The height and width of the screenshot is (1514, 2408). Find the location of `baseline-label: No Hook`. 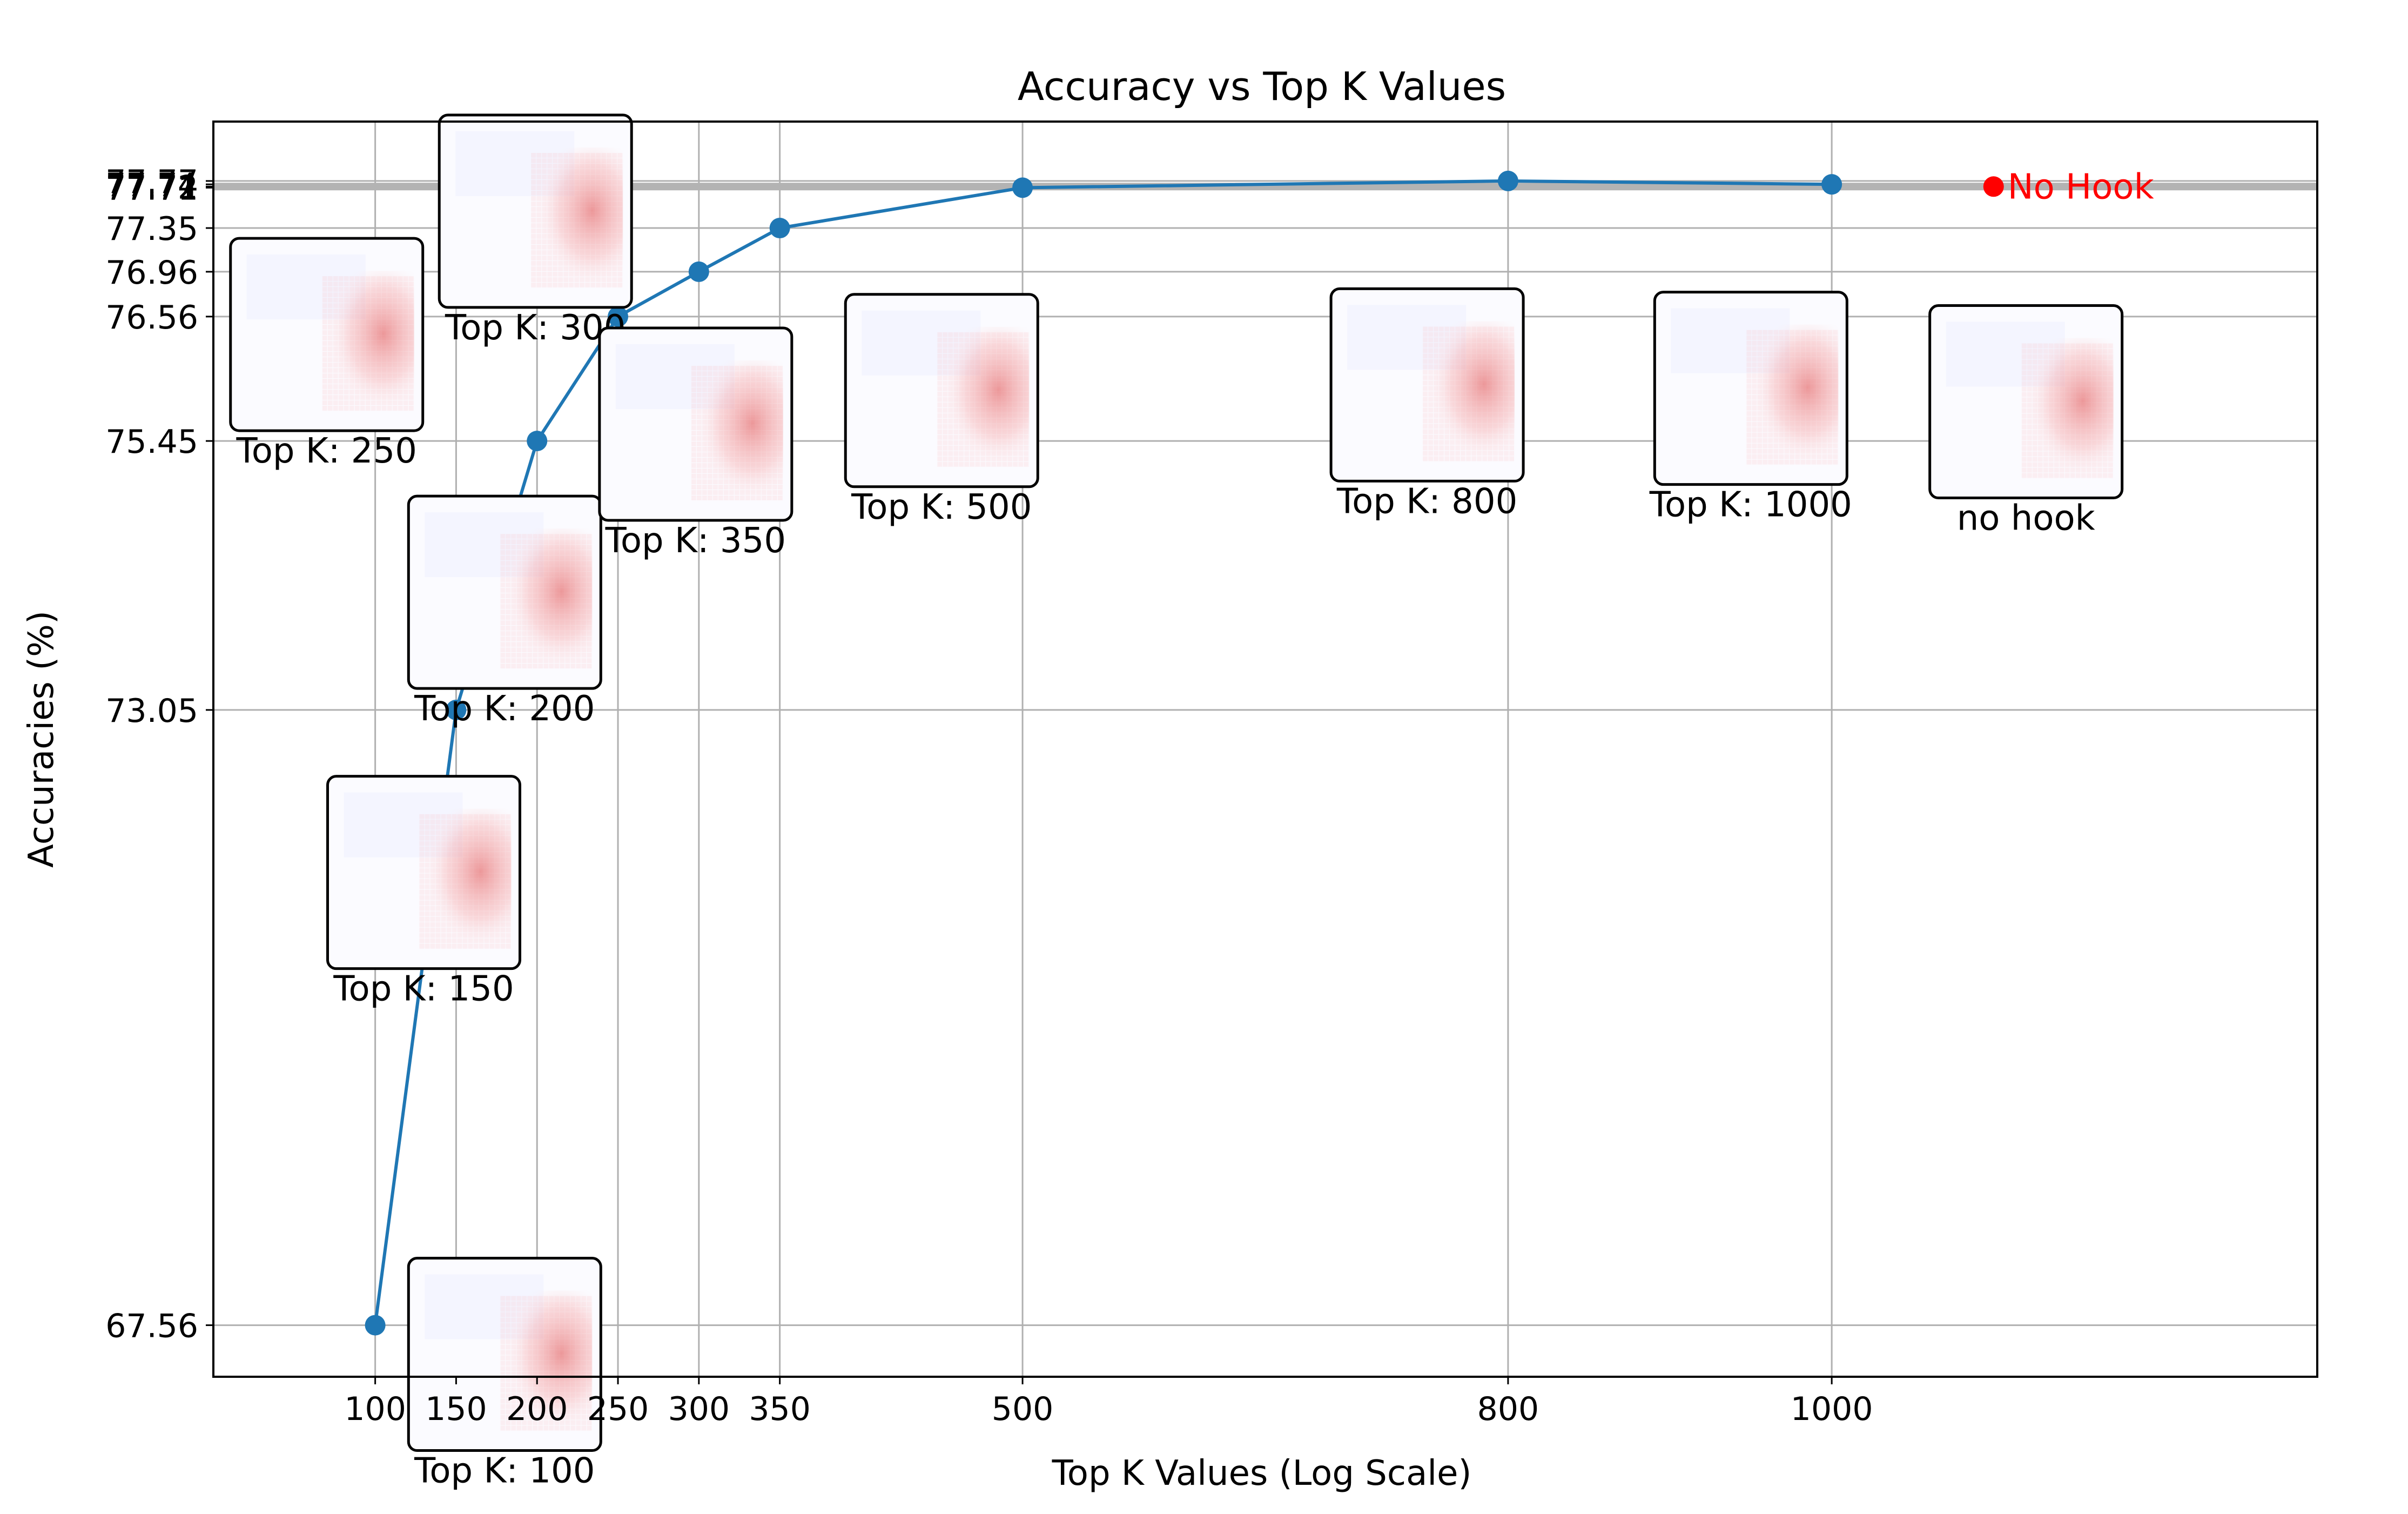

baseline-label: No Hook is located at coordinates (2081, 187).